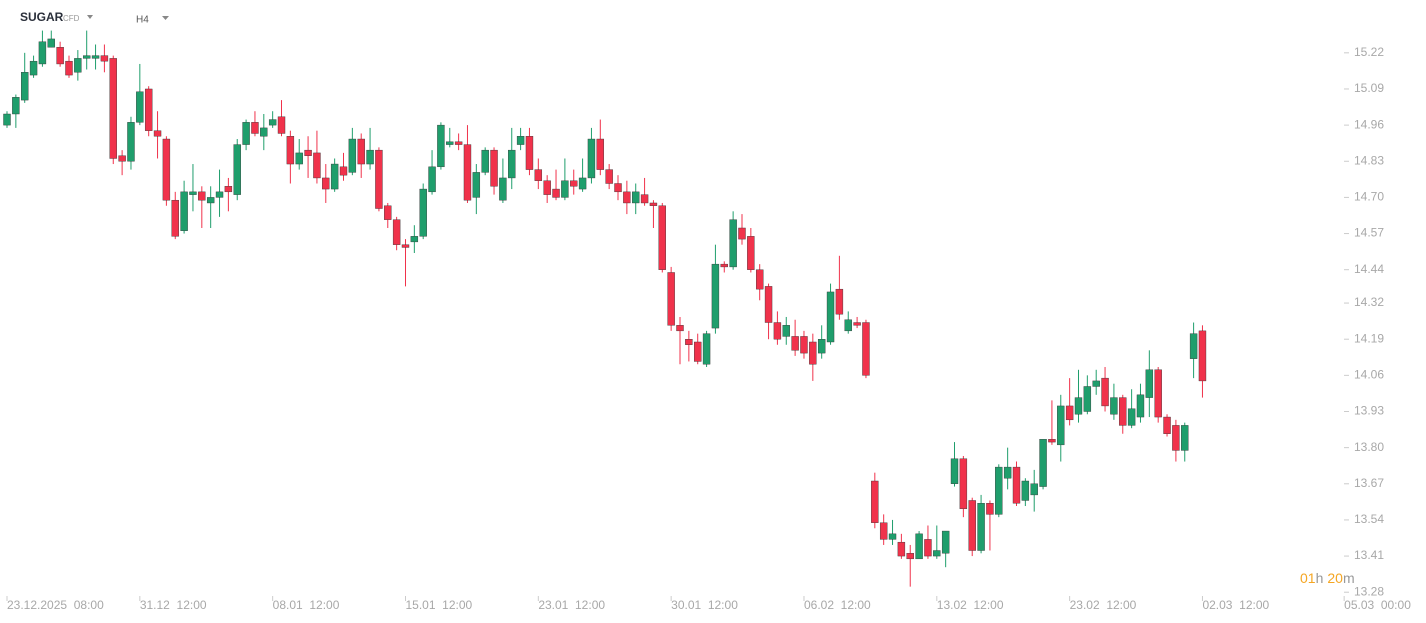  Describe the element at coordinates (1369, 302) in the screenshot. I see `y-tick-label: 14.32` at that location.